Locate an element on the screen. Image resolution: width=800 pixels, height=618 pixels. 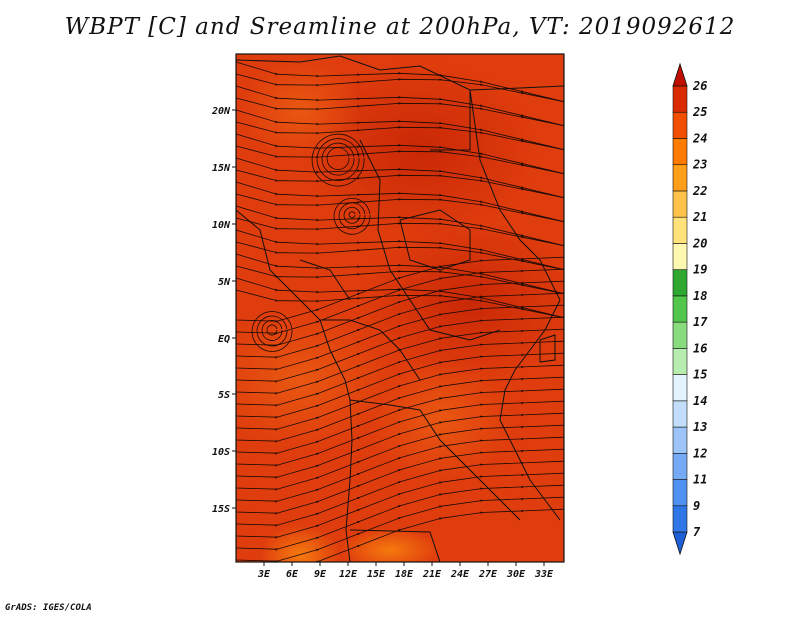
colorbar-label: 17 is located at coordinates (700, 322).